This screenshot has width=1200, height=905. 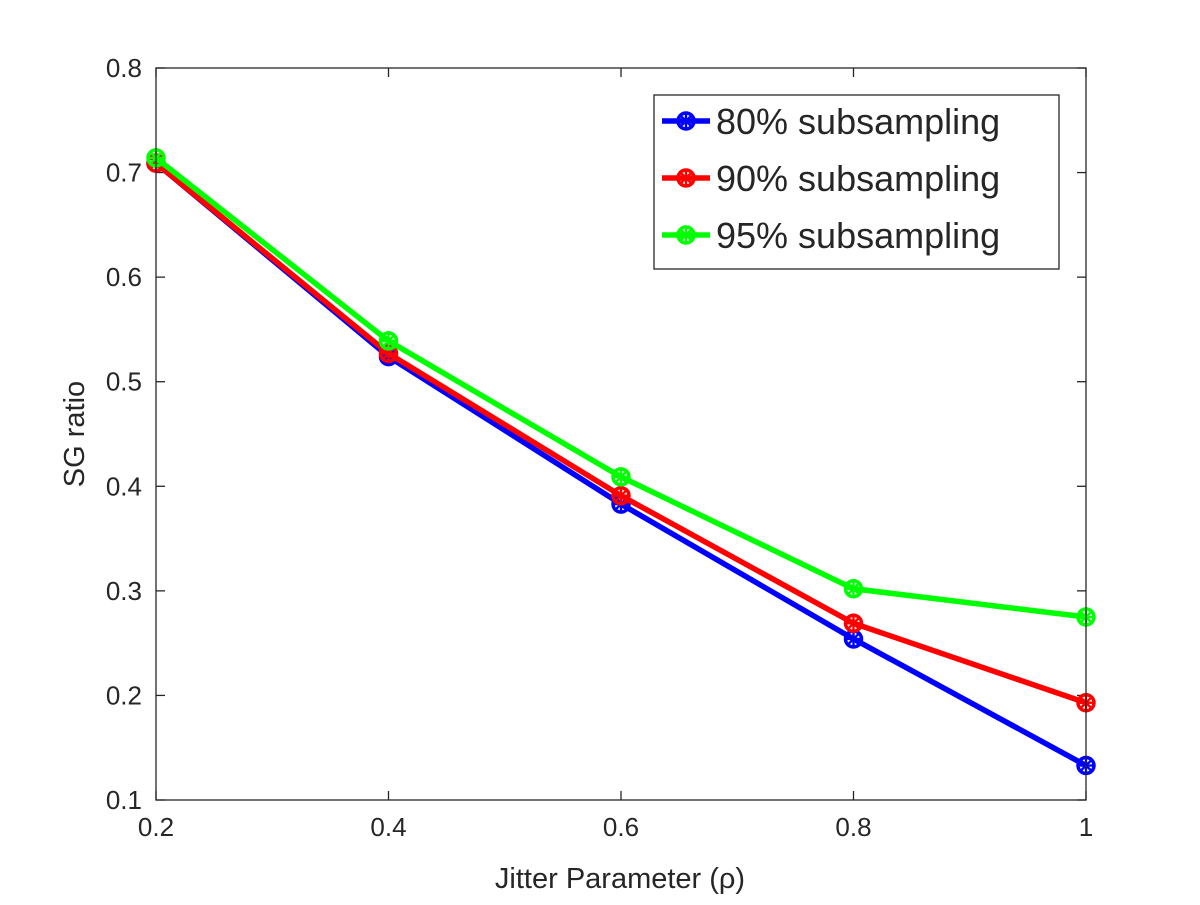 I want to click on legend-label: 80% subsampling, so click(x=858, y=121).